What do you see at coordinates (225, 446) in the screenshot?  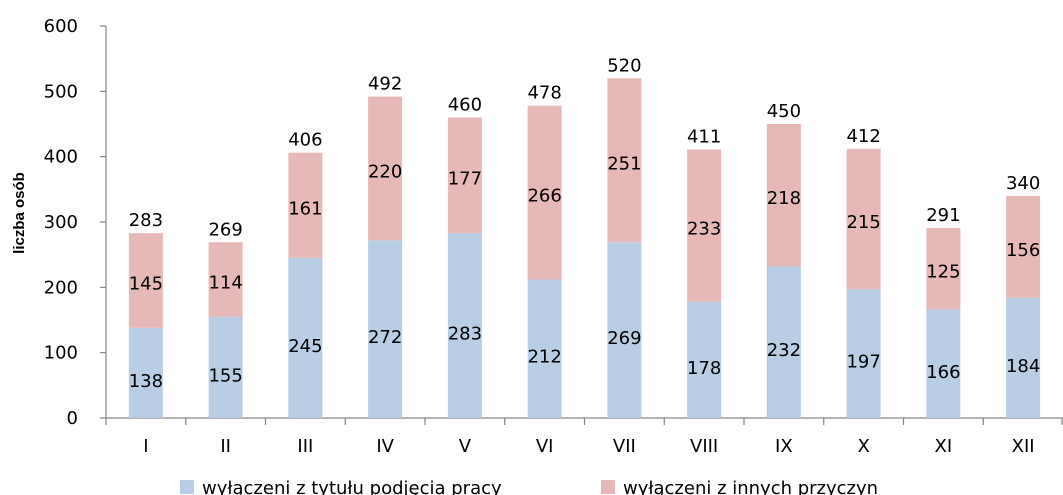 I see `x-tick-label: II` at bounding box center [225, 446].